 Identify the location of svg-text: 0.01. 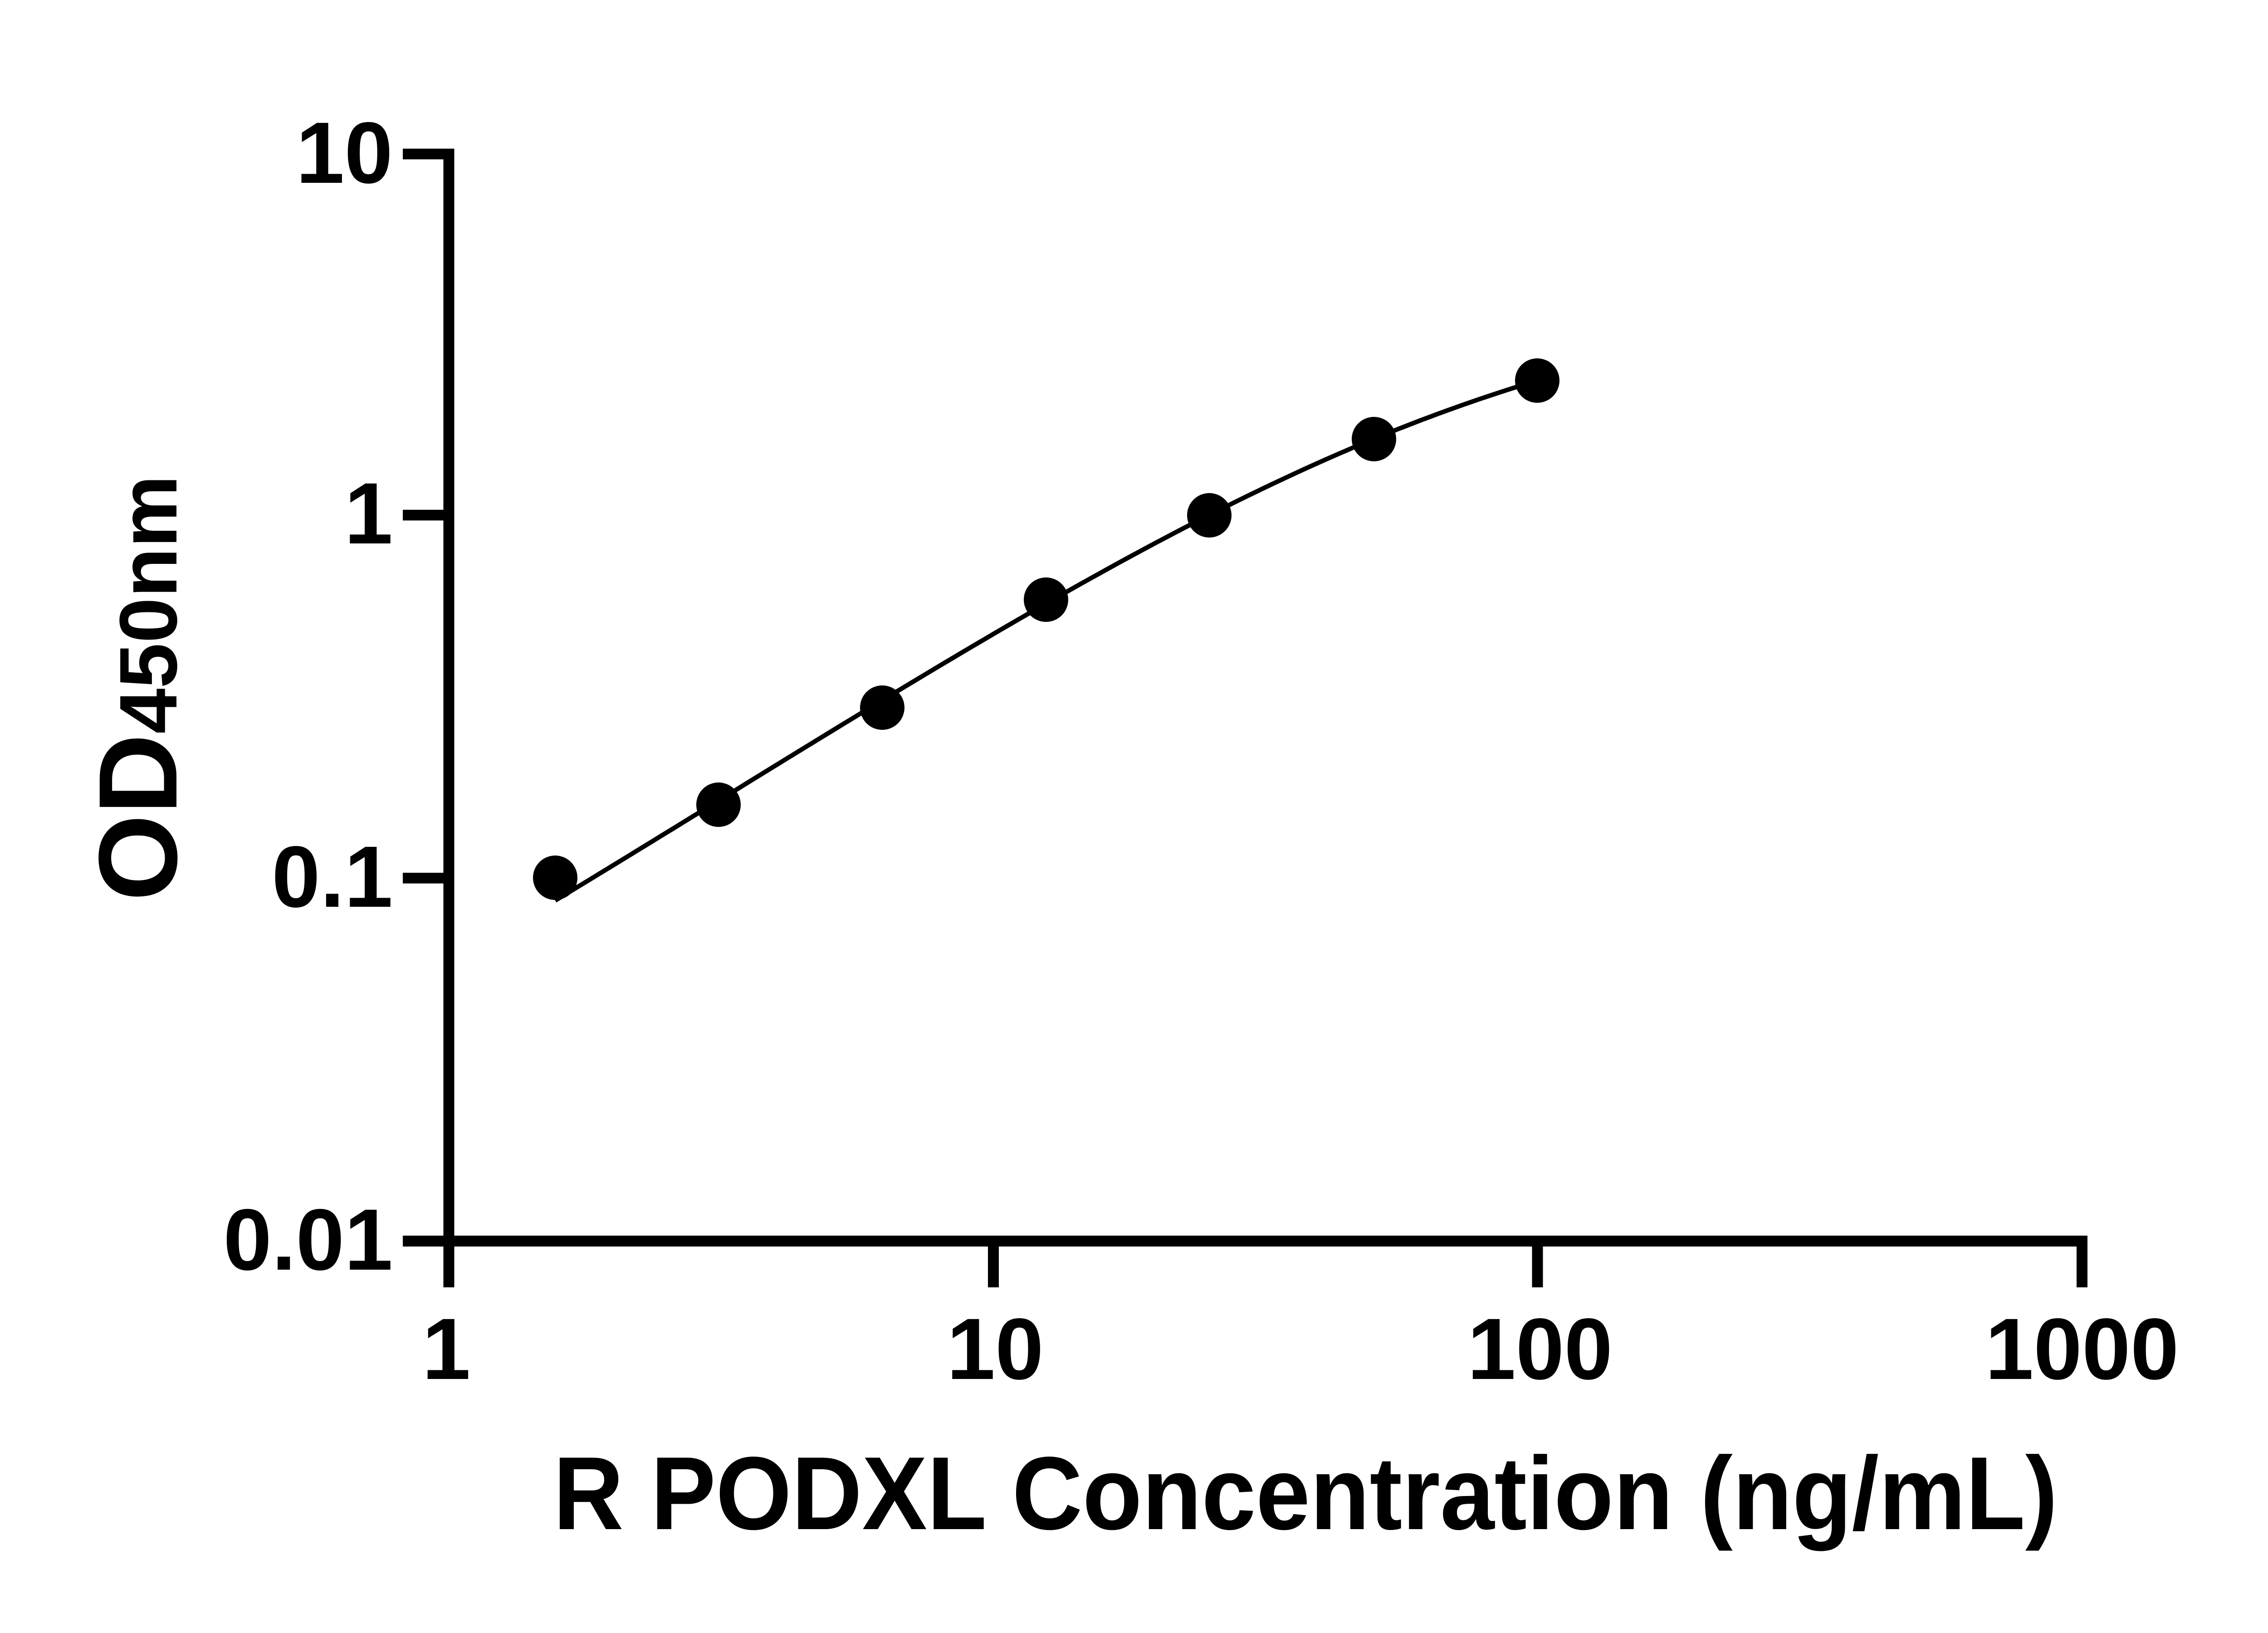
(308, 1239).